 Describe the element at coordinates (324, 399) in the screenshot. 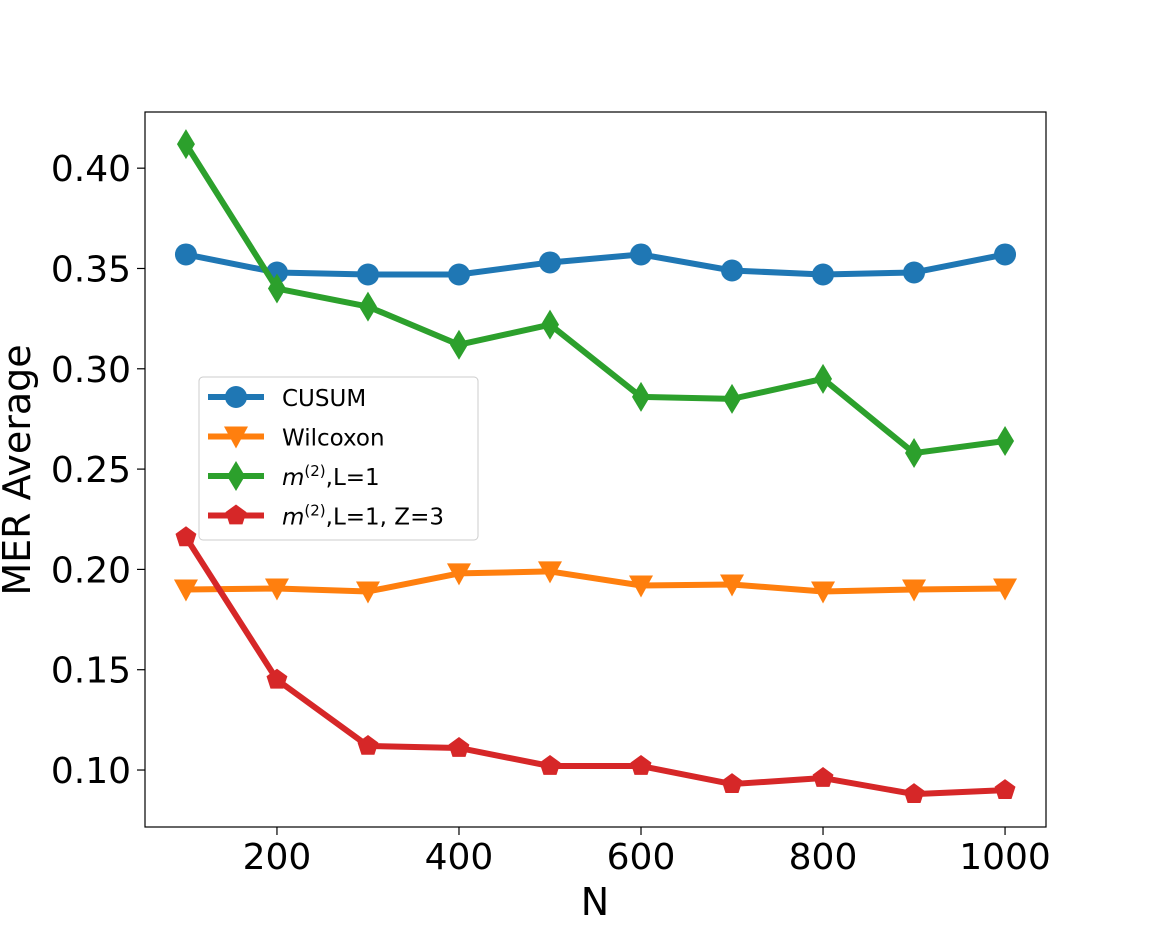

I see `legend-label: CUSUM` at that location.